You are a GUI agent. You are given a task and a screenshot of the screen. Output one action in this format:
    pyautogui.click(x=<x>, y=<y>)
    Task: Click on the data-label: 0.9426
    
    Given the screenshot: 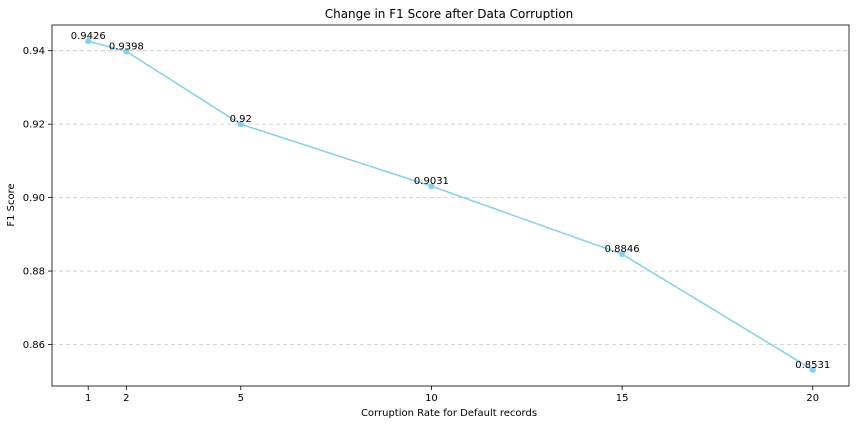 What is the action you would take?
    pyautogui.click(x=88, y=36)
    